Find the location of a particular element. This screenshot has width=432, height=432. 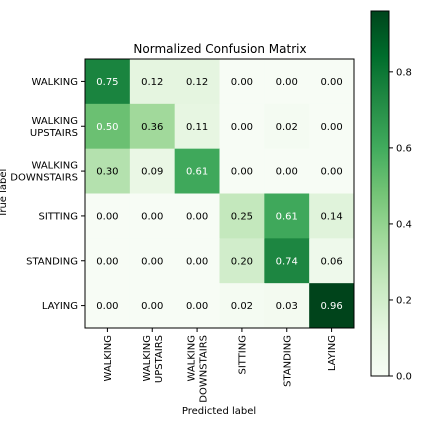

cell-value-3-1: 0.00 is located at coordinates (152, 216).